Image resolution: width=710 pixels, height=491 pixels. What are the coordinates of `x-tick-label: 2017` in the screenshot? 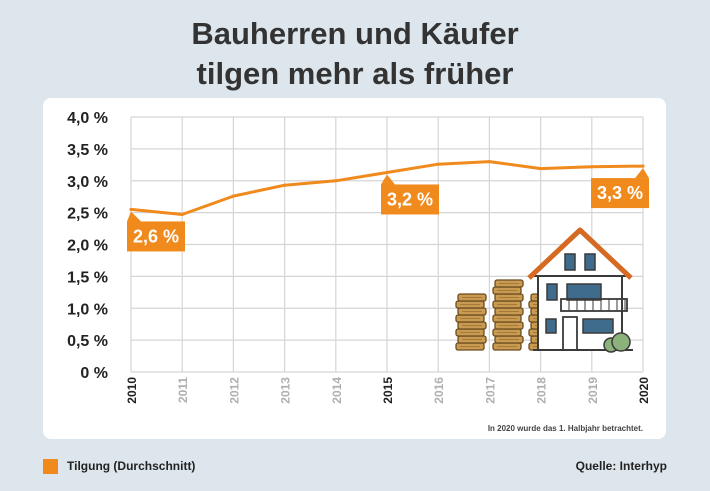 It's located at (490, 390).